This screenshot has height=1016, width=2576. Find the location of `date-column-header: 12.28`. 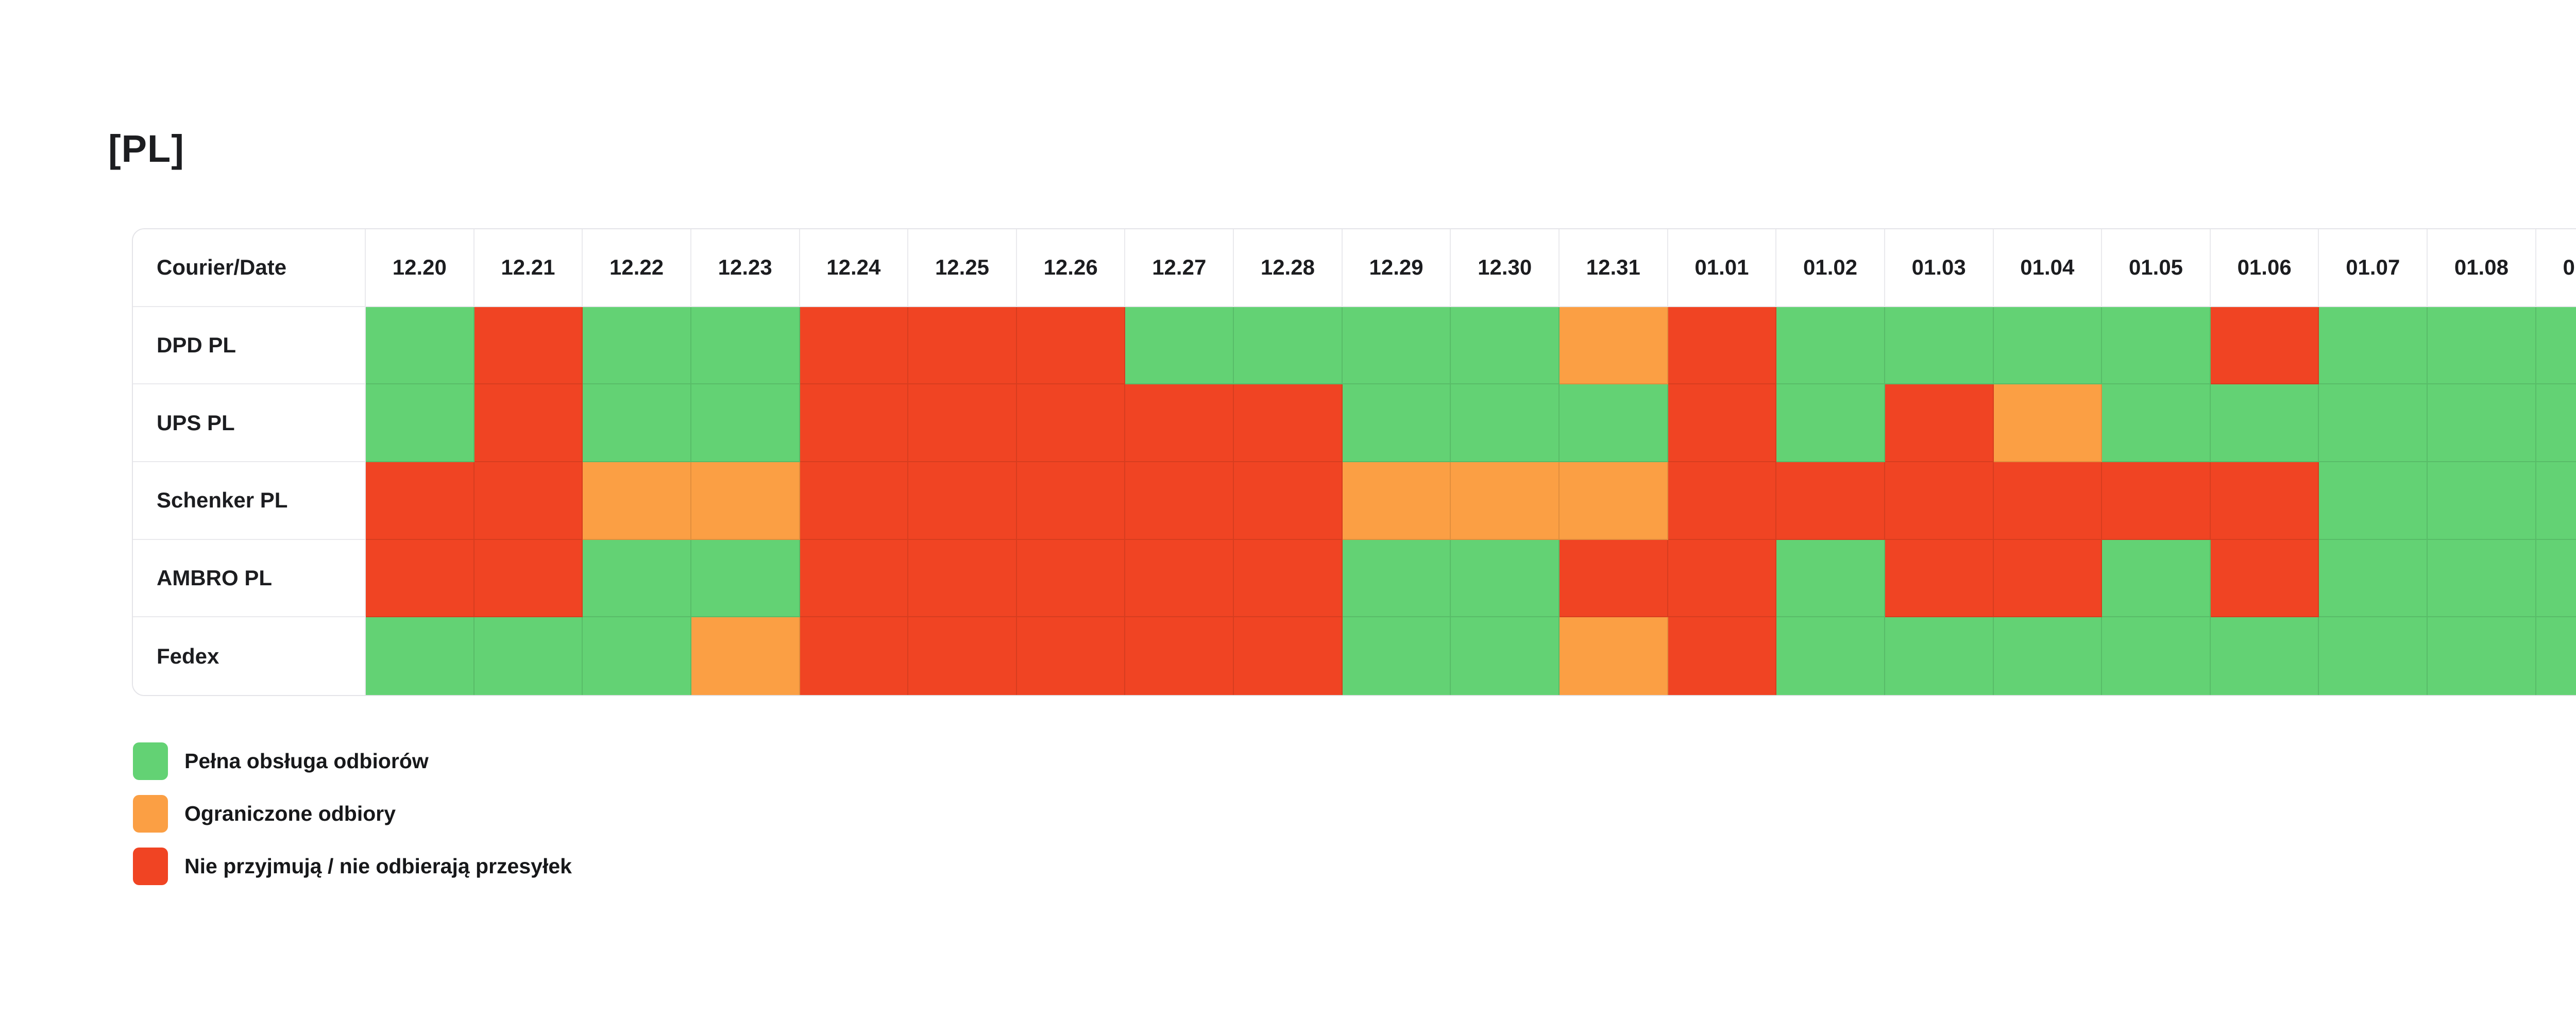

date-column-header: 12.28 is located at coordinates (1288, 268).